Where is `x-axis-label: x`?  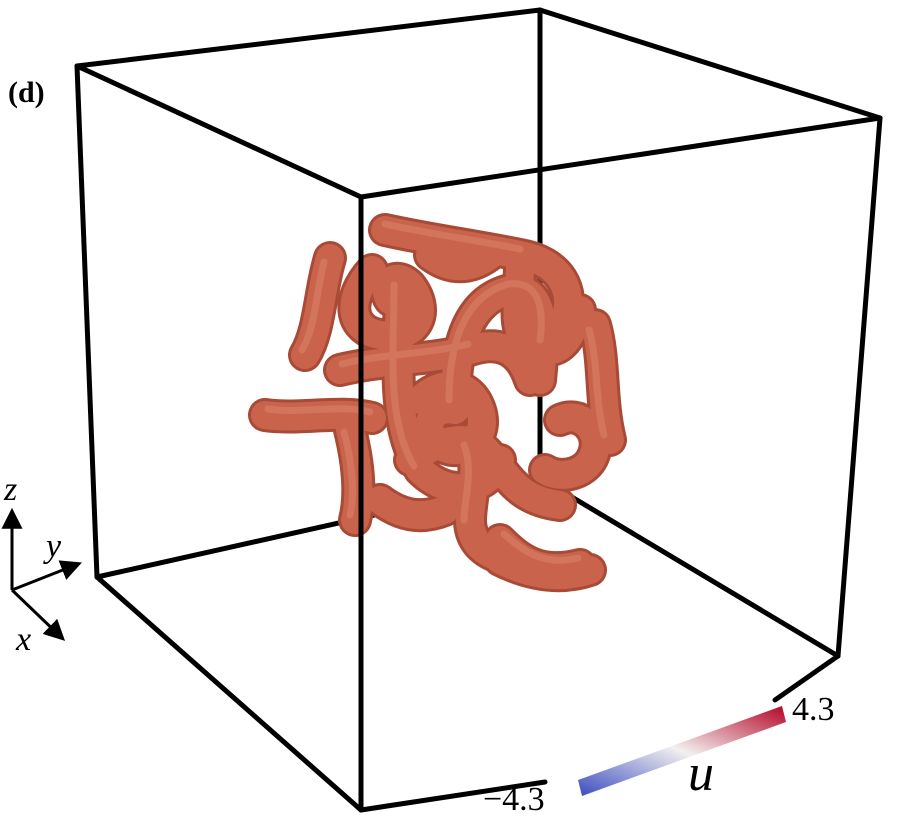
x-axis-label: x is located at coordinates (23, 639).